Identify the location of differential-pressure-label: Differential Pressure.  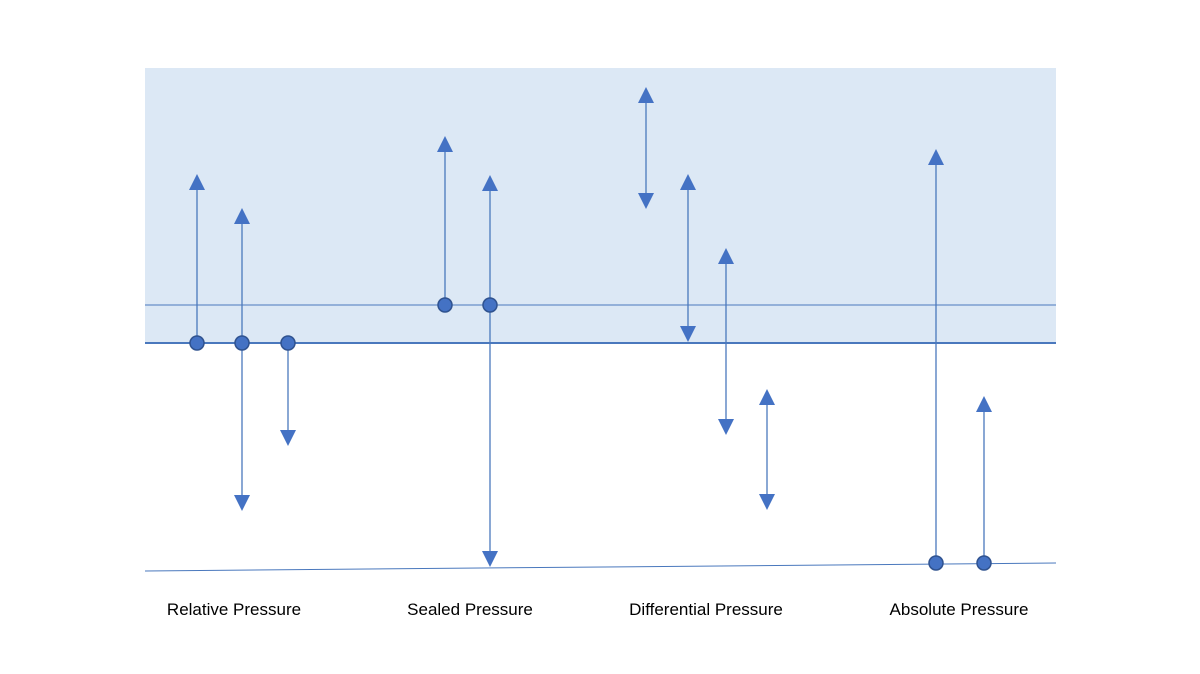
(706, 609).